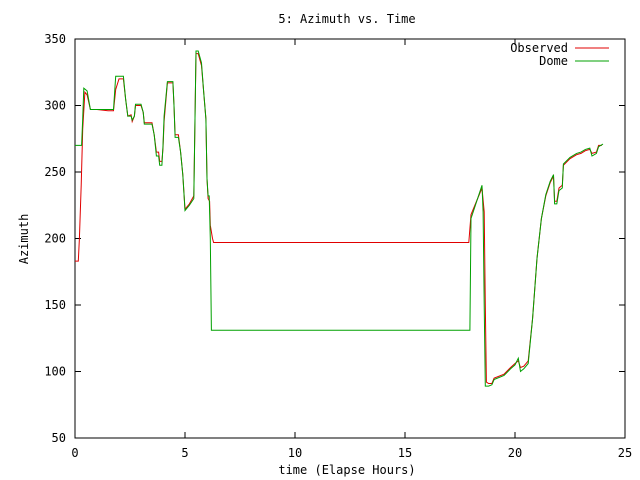 The width and height of the screenshot is (640, 480). I want to click on y-axis-label: Azimuth, so click(24, 239).